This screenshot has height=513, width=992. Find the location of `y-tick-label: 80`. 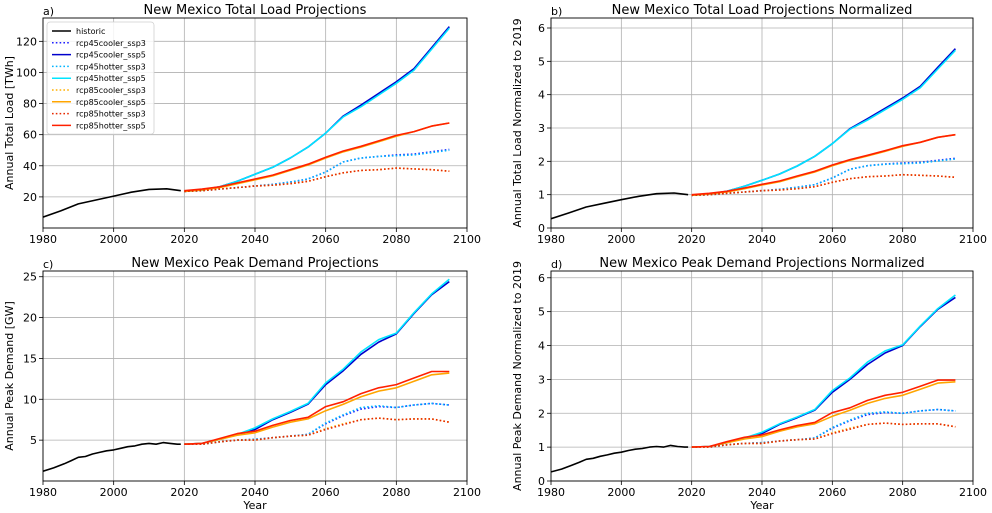

y-tick-label: 80 is located at coordinates (30, 104).